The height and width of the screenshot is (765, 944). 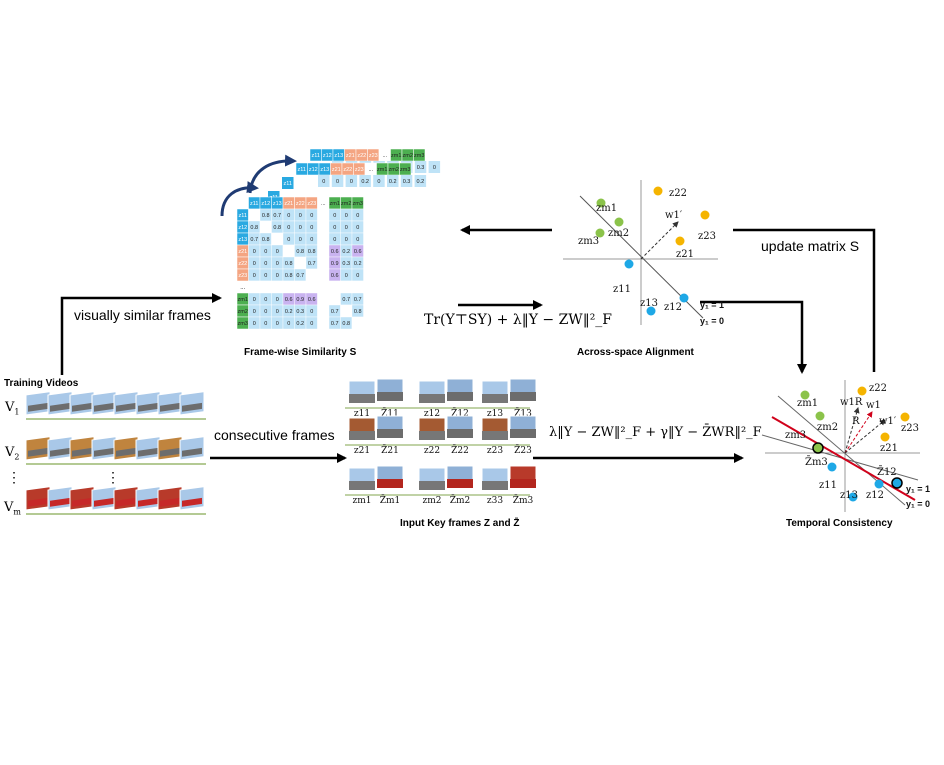 What do you see at coordinates (832, 467) in the screenshot?
I see `t-z11-point` at bounding box center [832, 467].